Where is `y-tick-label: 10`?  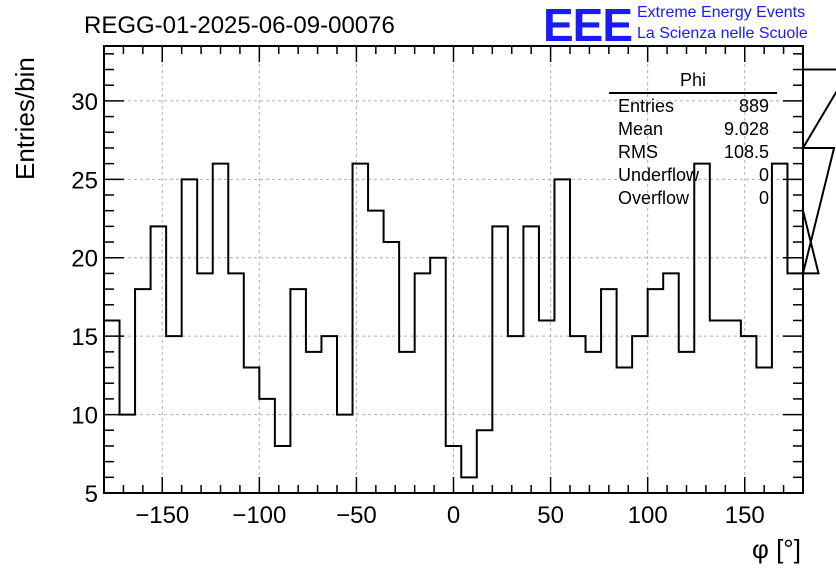
y-tick-label: 10 is located at coordinates (84, 416).